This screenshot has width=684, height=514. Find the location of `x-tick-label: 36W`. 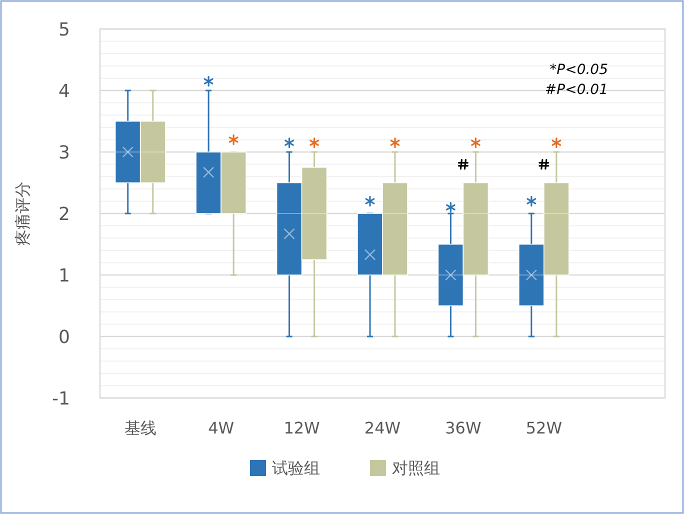

x-tick-label: 36W is located at coordinates (463, 428).